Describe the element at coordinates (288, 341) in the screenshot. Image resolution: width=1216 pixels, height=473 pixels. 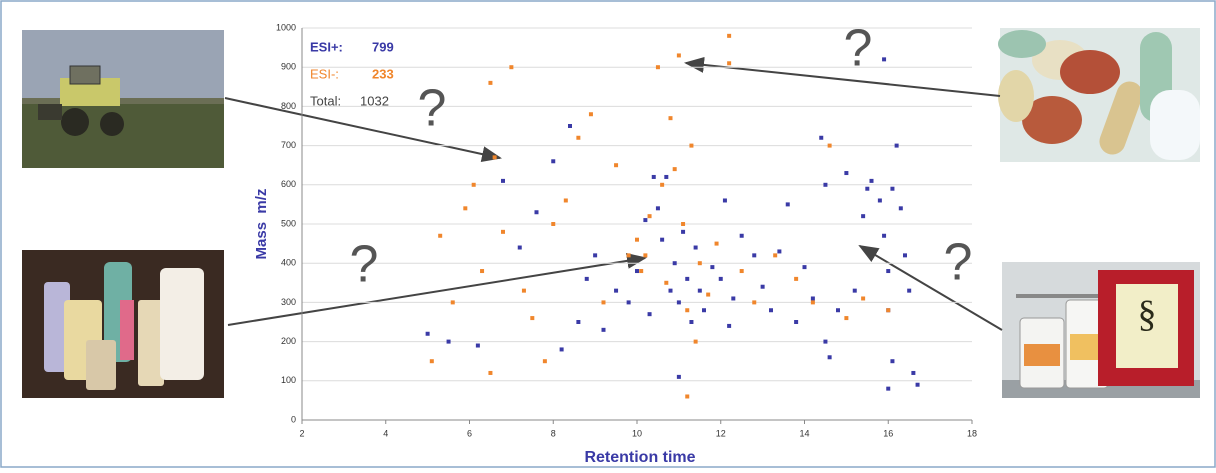
I see `y-tick-label: 200` at that location.